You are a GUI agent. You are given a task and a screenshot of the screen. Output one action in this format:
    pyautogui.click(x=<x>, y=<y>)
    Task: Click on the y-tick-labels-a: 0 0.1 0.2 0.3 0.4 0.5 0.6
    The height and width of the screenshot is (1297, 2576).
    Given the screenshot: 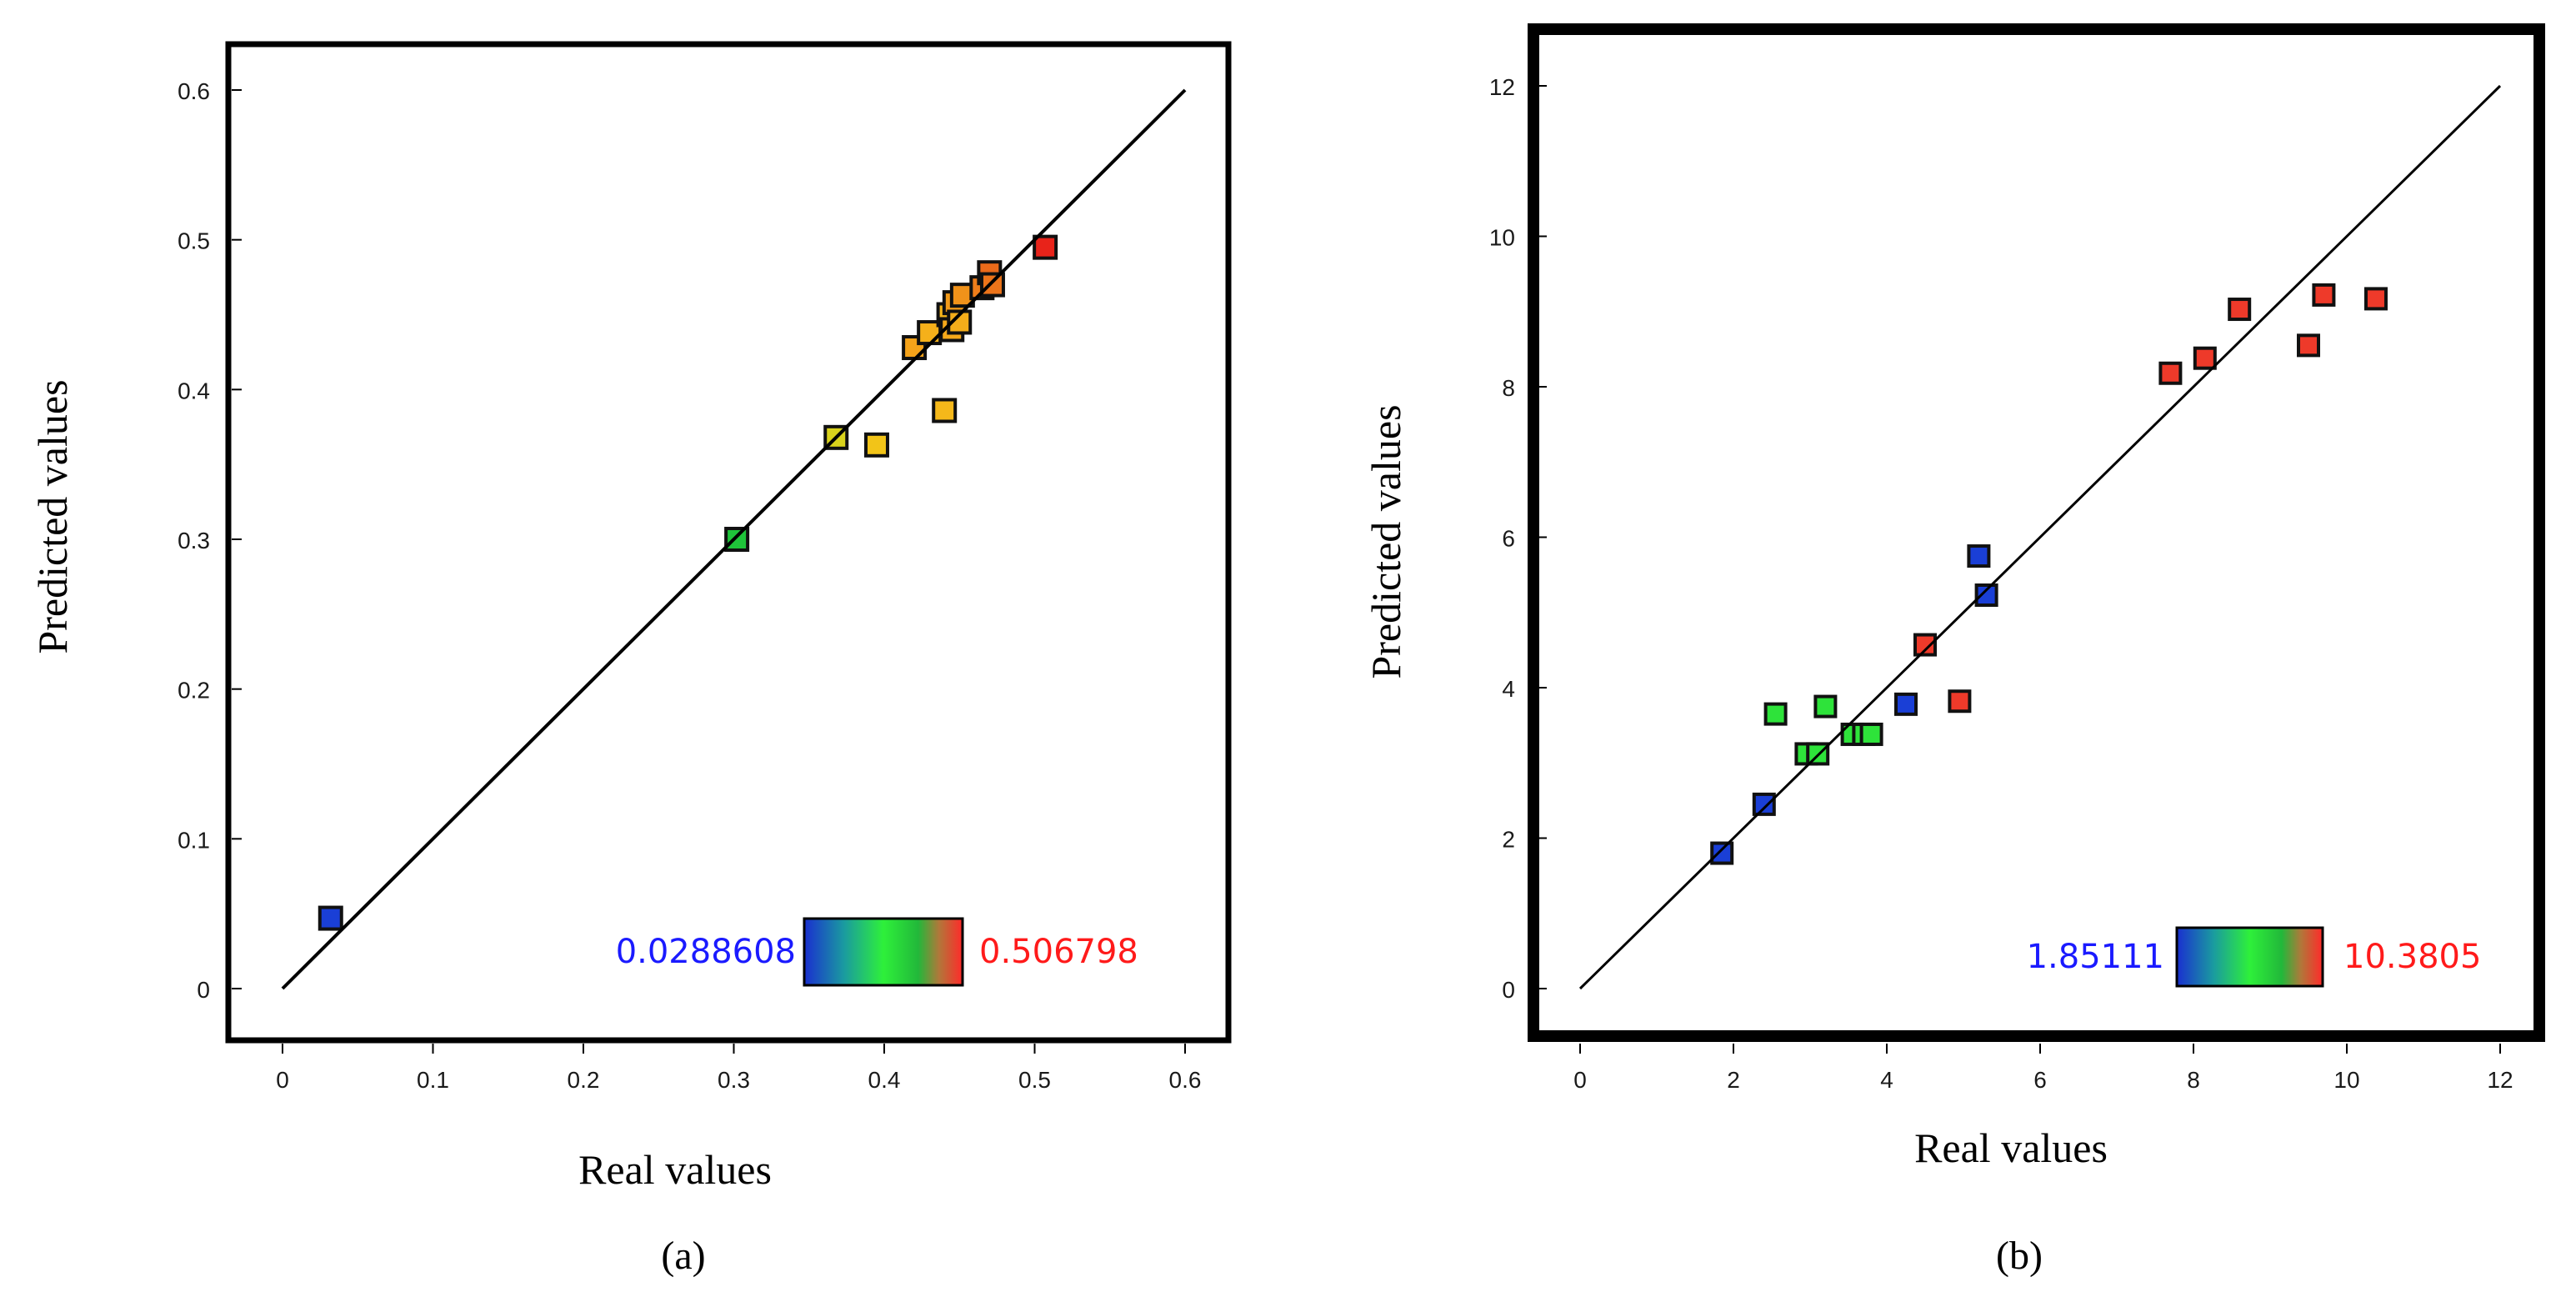 What is the action you would take?
    pyautogui.click(x=210, y=540)
    